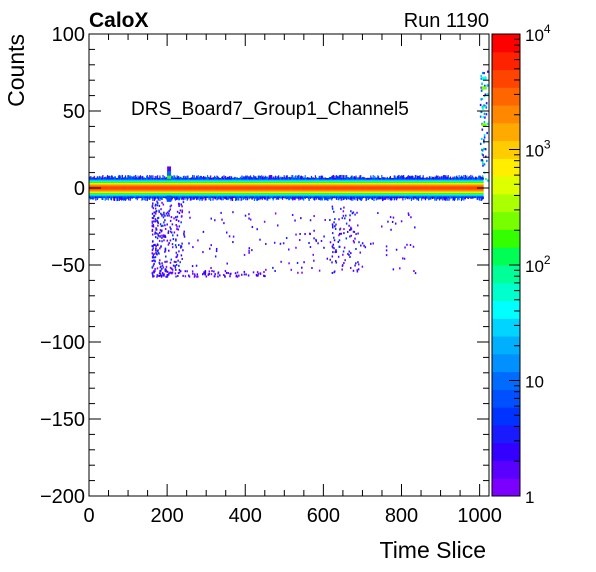 The width and height of the screenshot is (596, 572). I want to click on x-tick-label: 1000, so click(479, 516).